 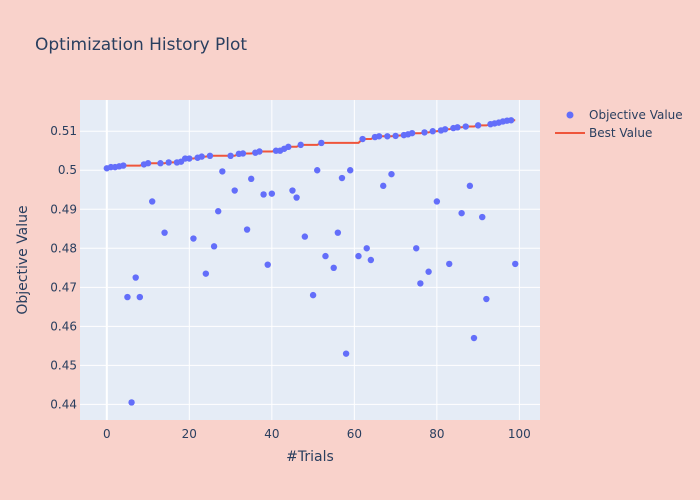 What do you see at coordinates (107, 434) in the screenshot?
I see `x-tick-label: 0` at bounding box center [107, 434].